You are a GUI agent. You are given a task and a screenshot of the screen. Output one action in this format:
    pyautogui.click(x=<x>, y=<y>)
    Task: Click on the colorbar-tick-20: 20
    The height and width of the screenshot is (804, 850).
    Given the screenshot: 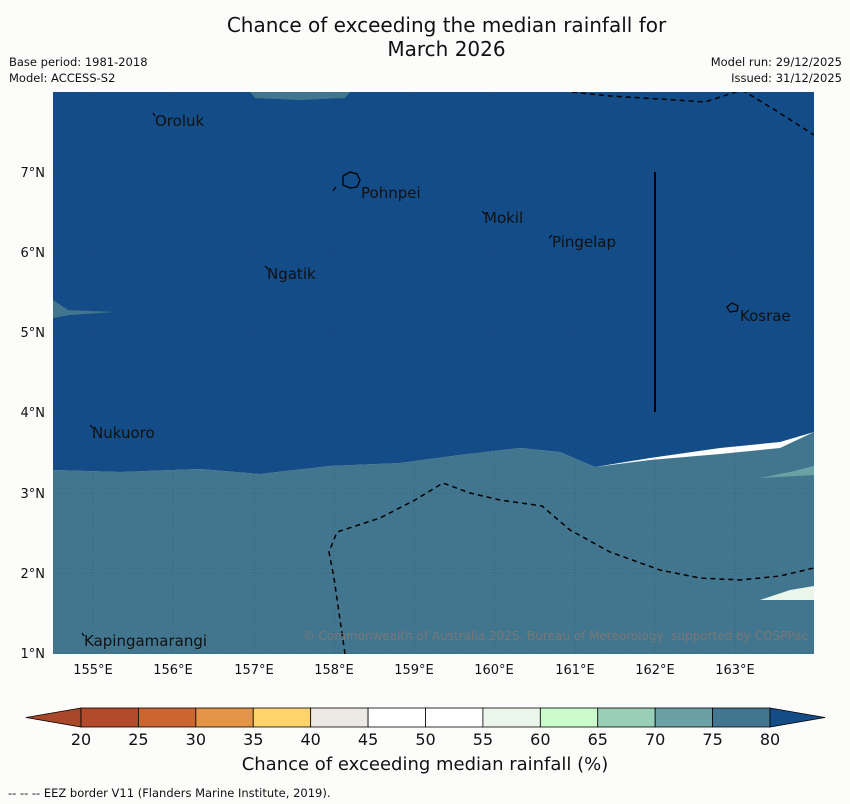 What is the action you would take?
    pyautogui.click(x=81, y=739)
    